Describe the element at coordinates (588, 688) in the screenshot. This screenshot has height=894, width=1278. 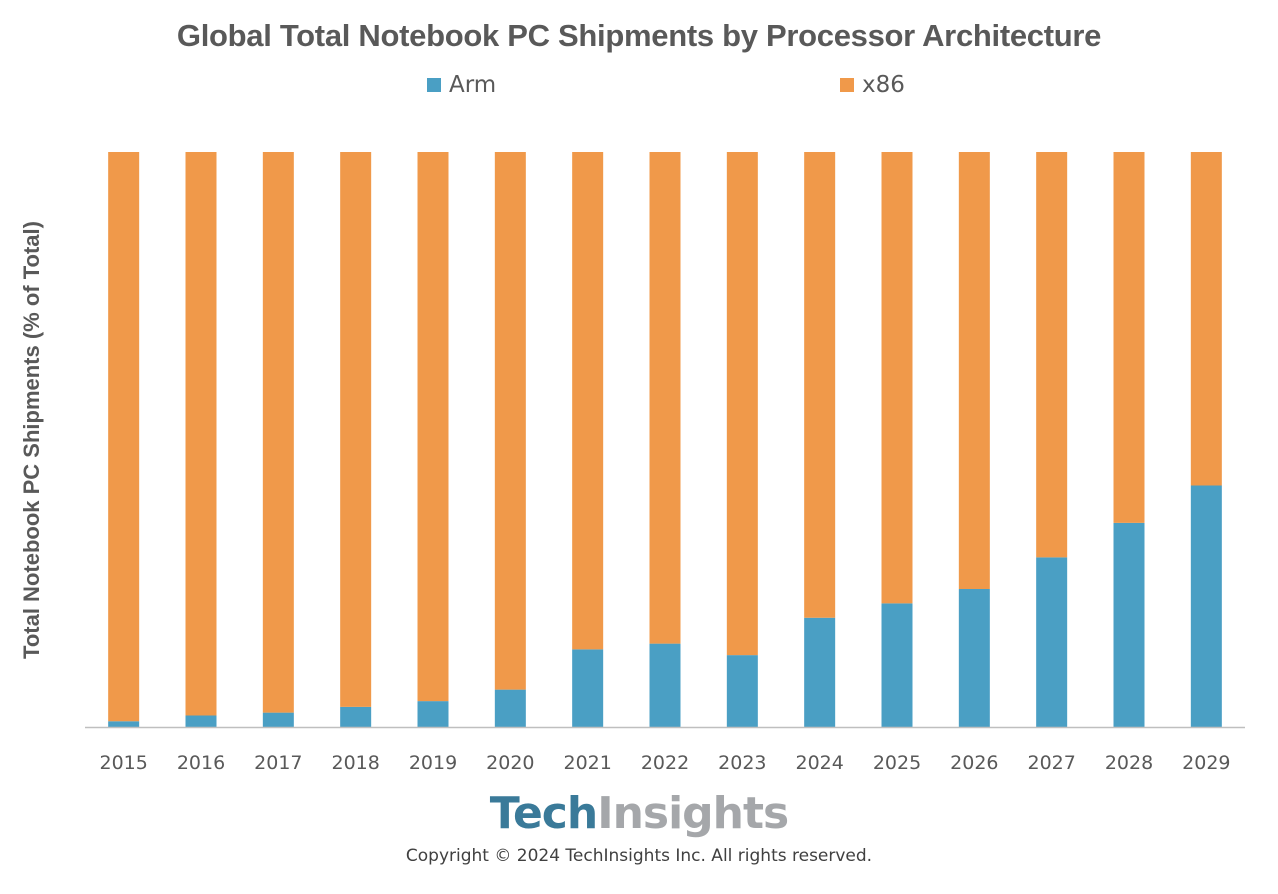
I see `bar-arm-2021` at that location.